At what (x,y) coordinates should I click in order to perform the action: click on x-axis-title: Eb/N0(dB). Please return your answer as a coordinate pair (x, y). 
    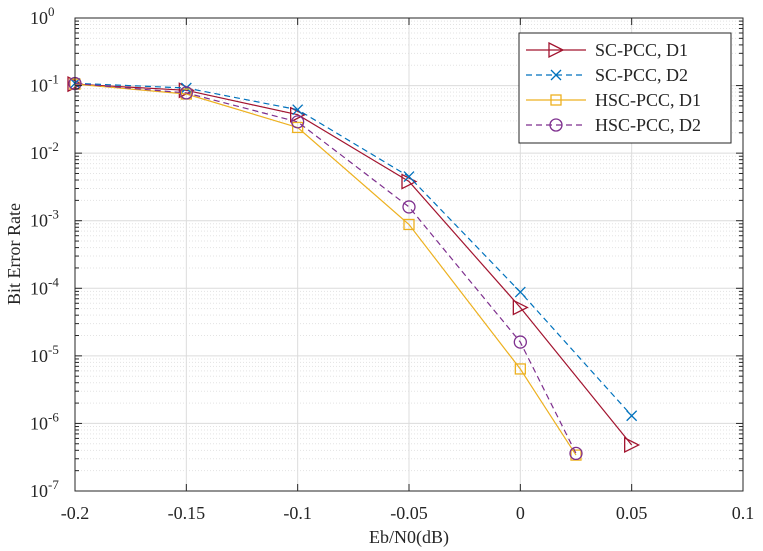
    Looking at the image, I should click on (409, 537).